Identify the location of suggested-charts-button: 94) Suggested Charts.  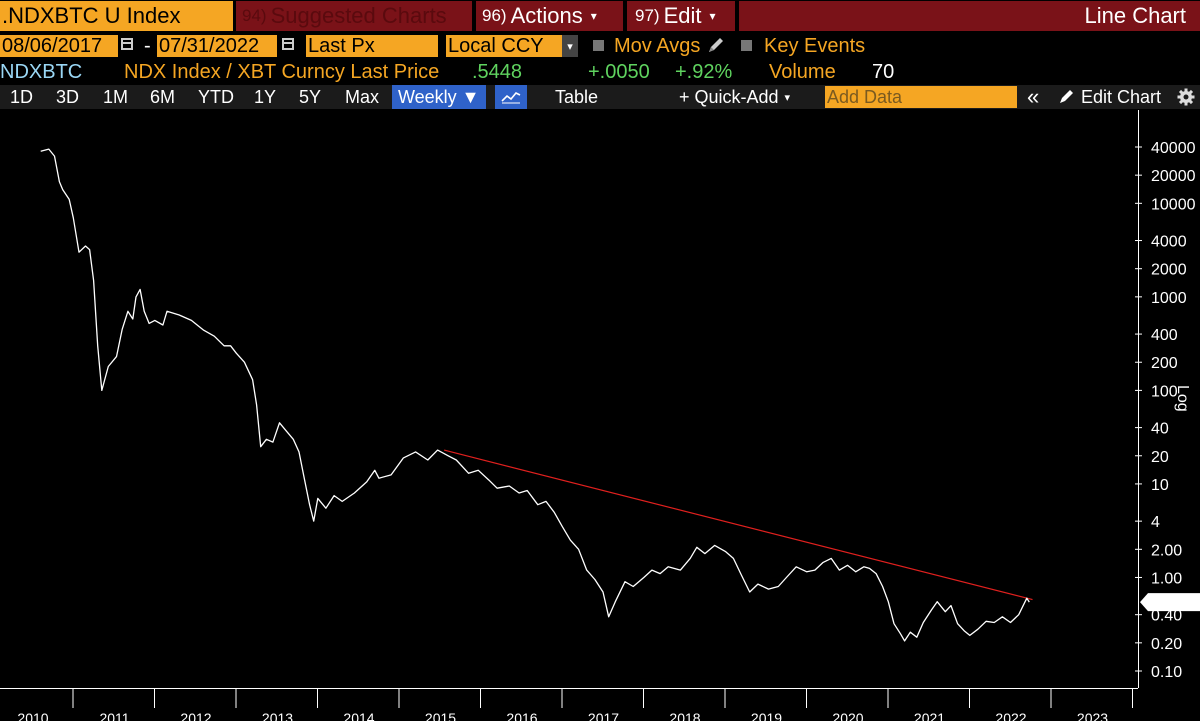
(354, 16).